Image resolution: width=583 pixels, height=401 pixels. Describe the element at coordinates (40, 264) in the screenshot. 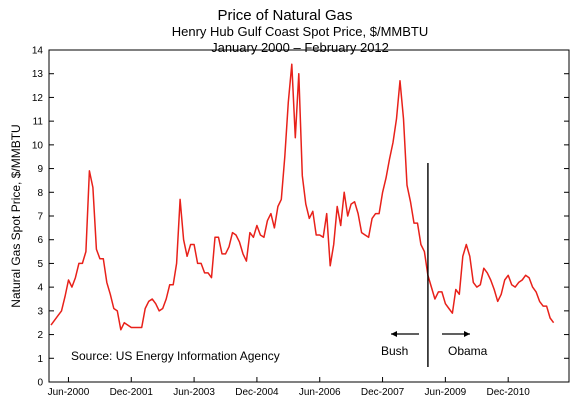

I see `y-tick-label: 5` at that location.